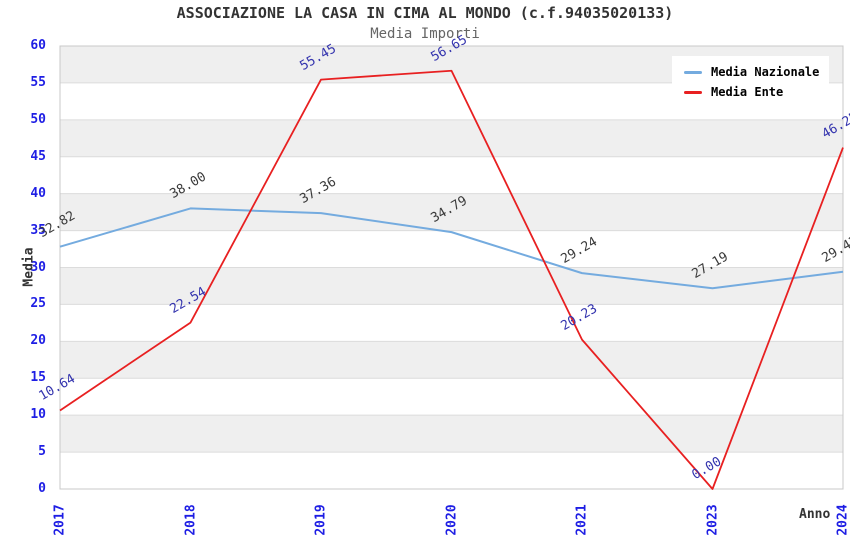 This screenshot has height=550, width=850. What do you see at coordinates (747, 92) in the screenshot?
I see `legend-label-media-ente: Media Ente` at bounding box center [747, 92].